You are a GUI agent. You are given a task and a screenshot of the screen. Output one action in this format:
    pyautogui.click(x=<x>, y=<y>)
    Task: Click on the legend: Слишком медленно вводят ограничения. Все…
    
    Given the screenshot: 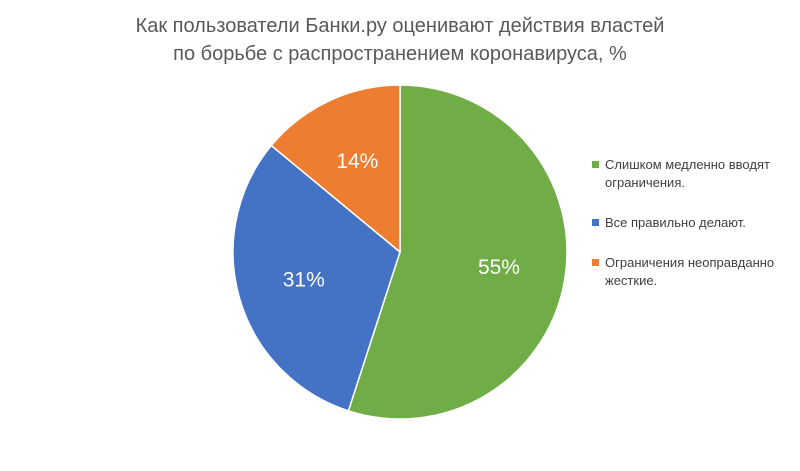 What is the action you would take?
    pyautogui.click(x=692, y=234)
    